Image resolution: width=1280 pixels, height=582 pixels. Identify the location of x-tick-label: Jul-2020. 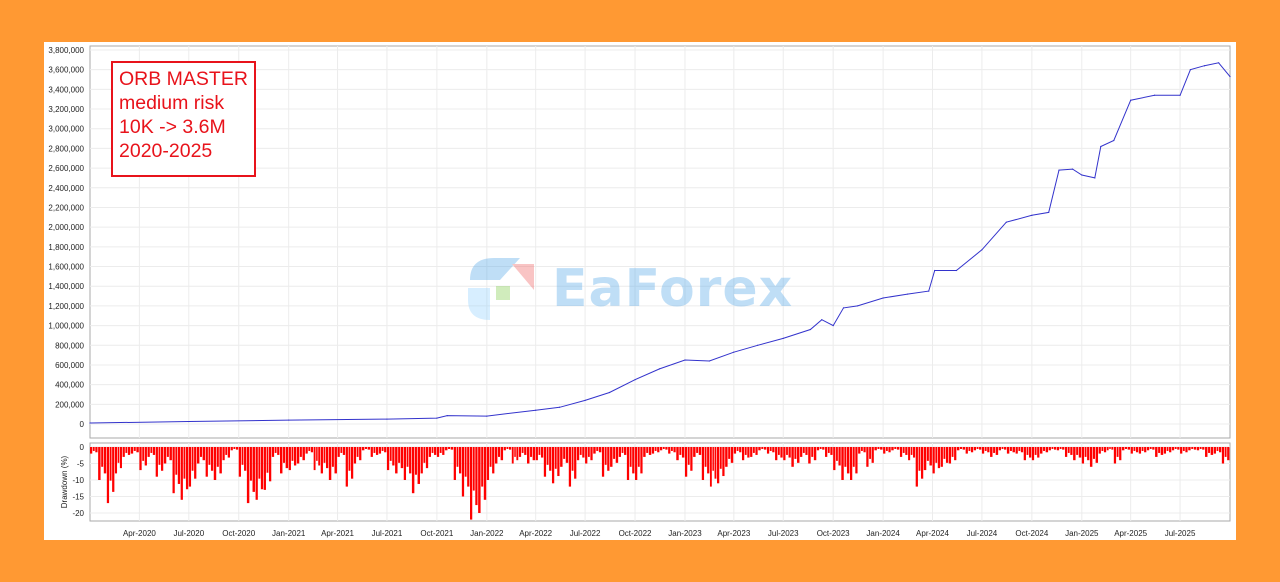
(188, 533).